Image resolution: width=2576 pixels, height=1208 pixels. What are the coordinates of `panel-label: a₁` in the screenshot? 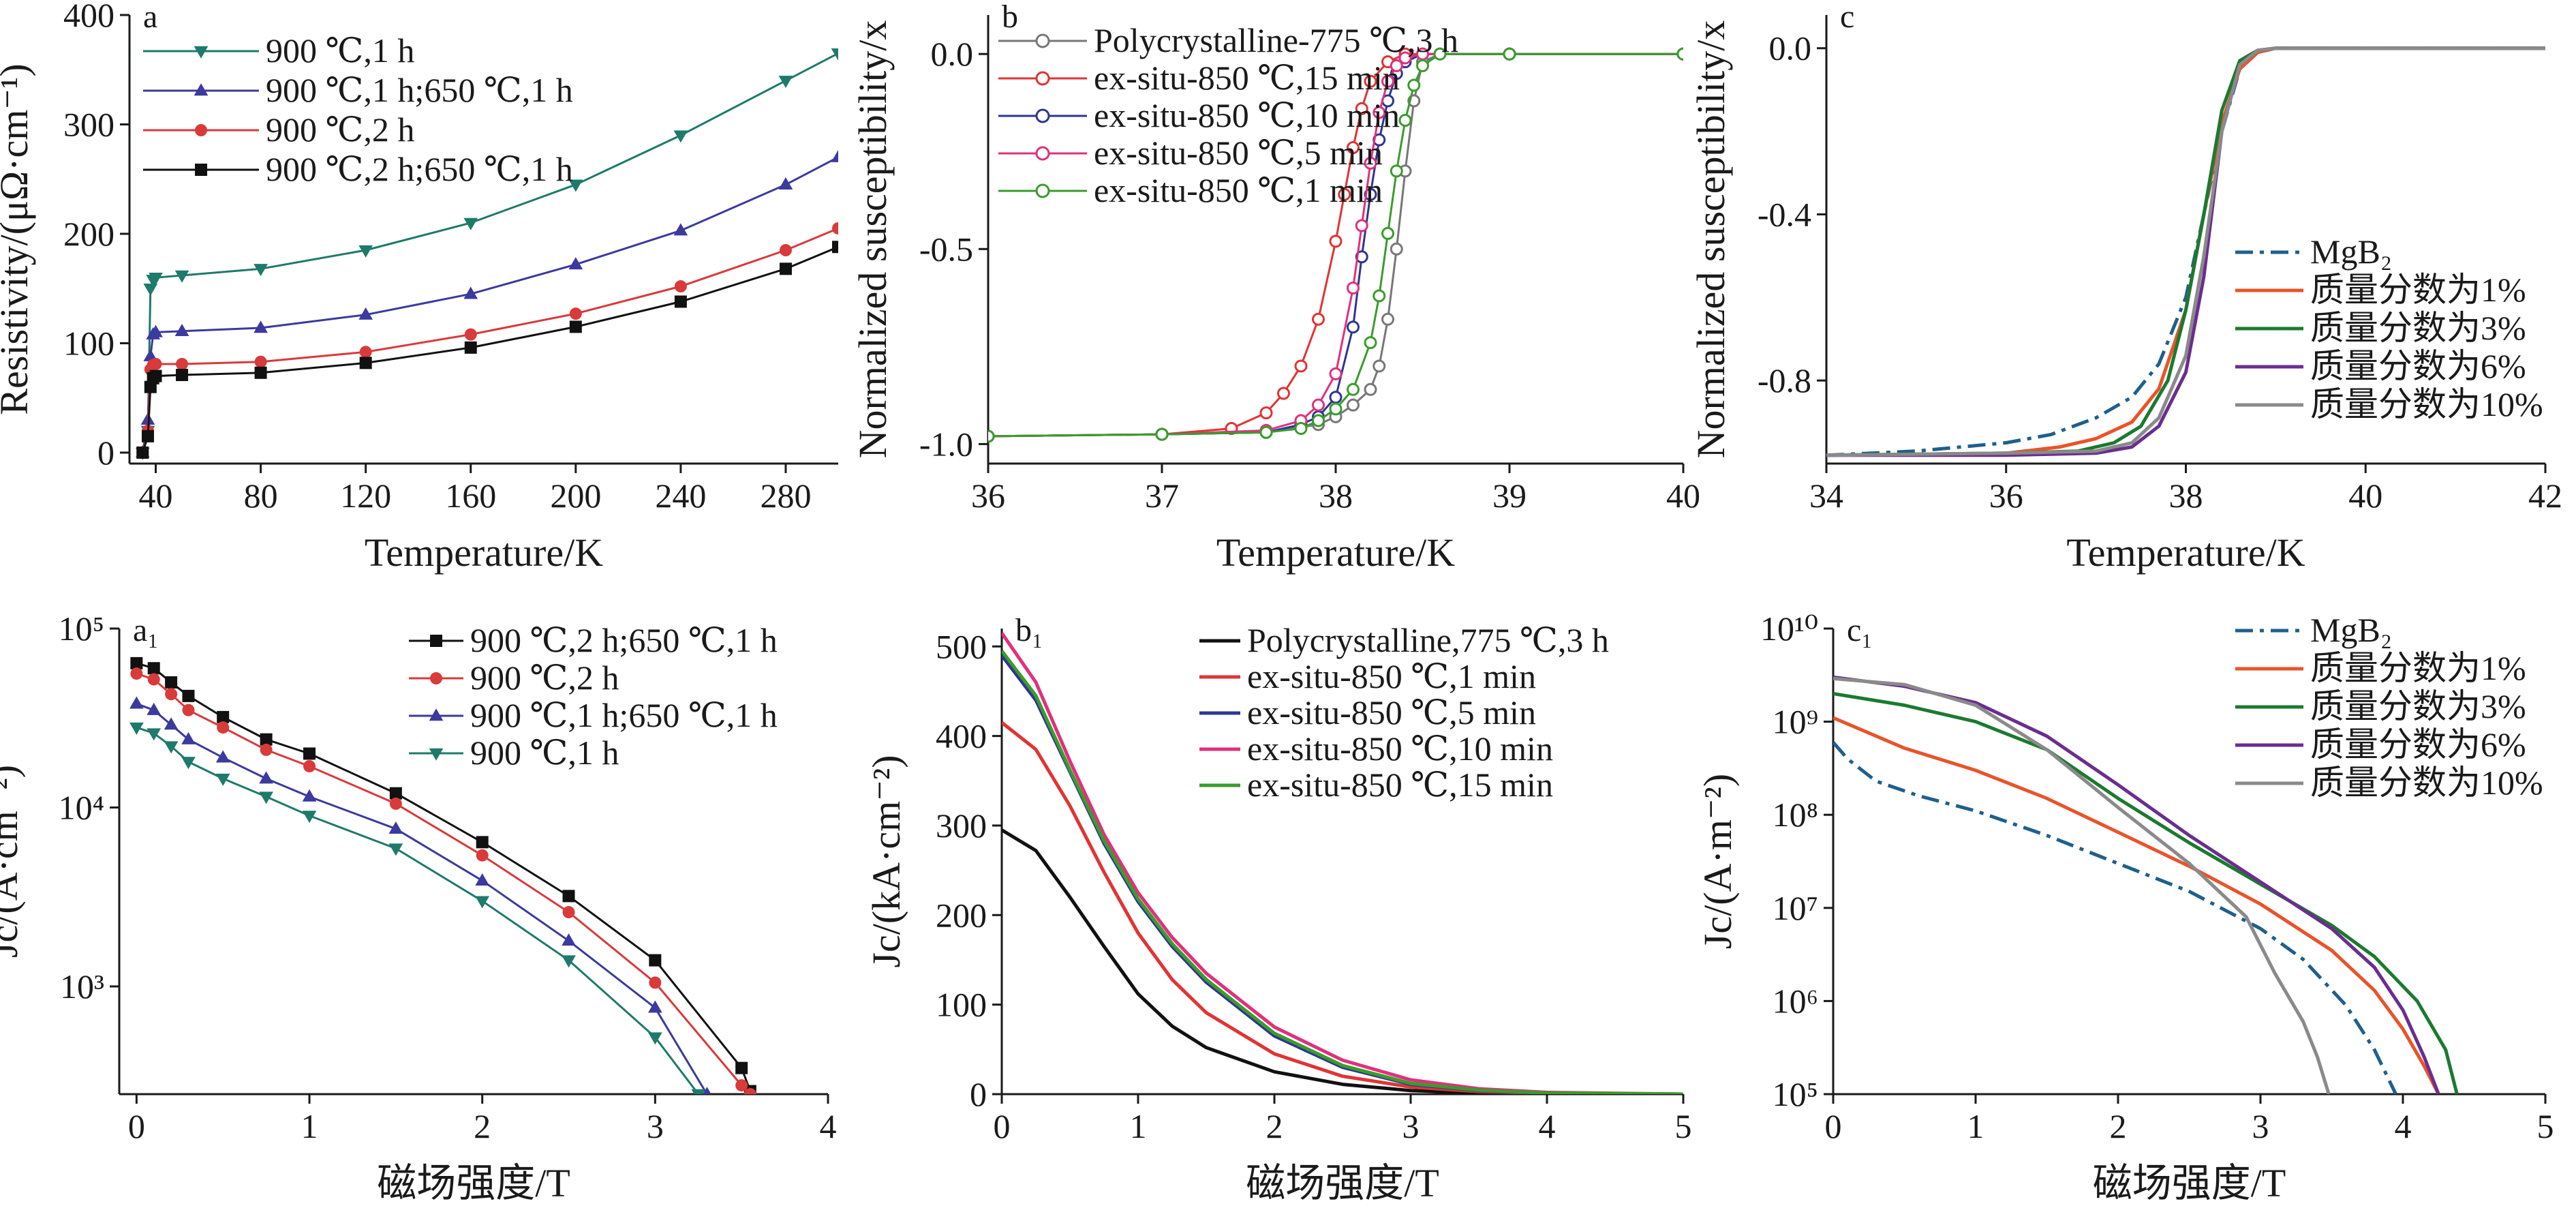 It's located at (146, 630).